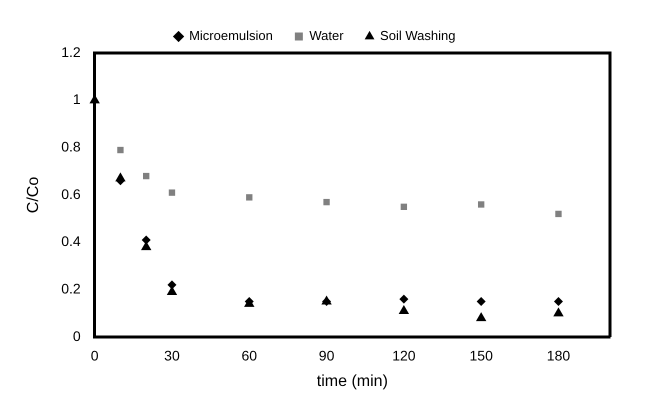 This screenshot has width=665, height=403. Describe the element at coordinates (172, 355) in the screenshot. I see `x-tick-label: 30` at that location.